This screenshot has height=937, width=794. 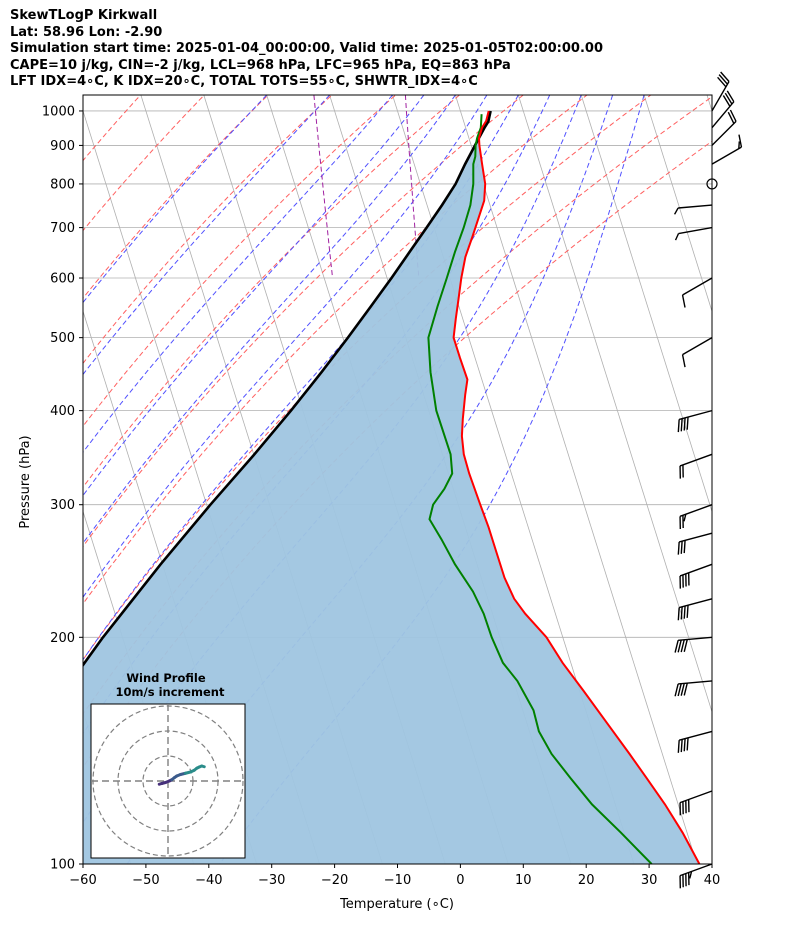 What do you see at coordinates (62, 638) in the screenshot?
I see `y-tick-label: 200` at bounding box center [62, 638].